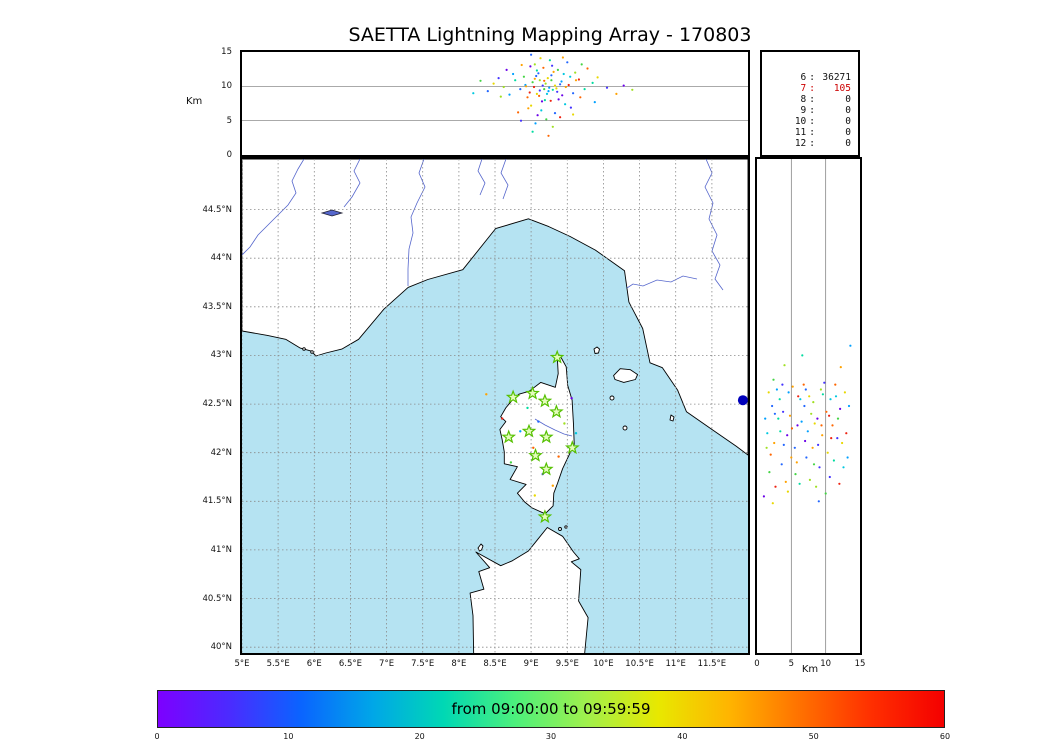 The image size is (1050, 750). I want to click on station-count-row: 10:0, so click(822, 121).